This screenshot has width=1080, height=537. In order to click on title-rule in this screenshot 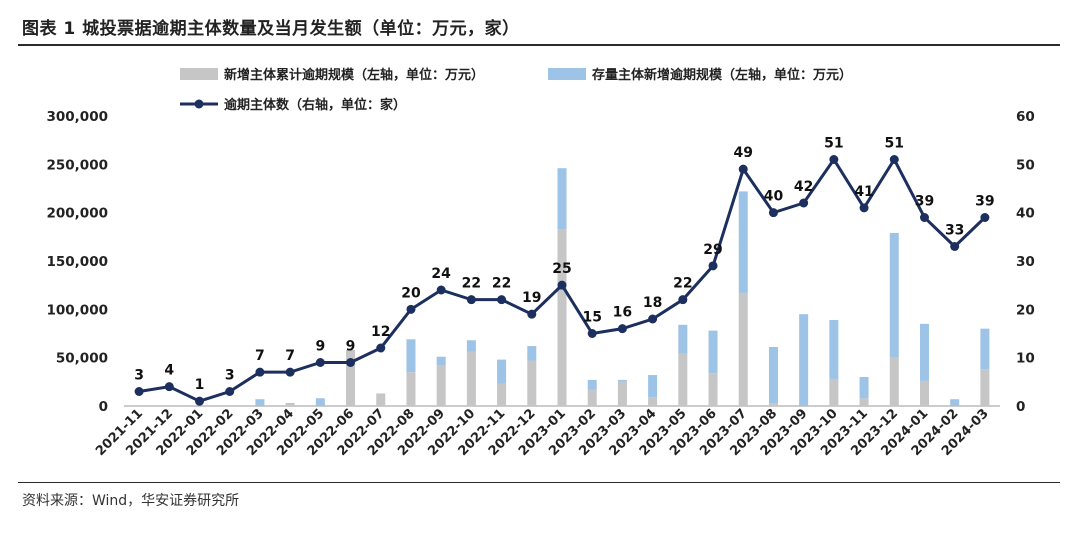, I will do `click(539, 45)`.